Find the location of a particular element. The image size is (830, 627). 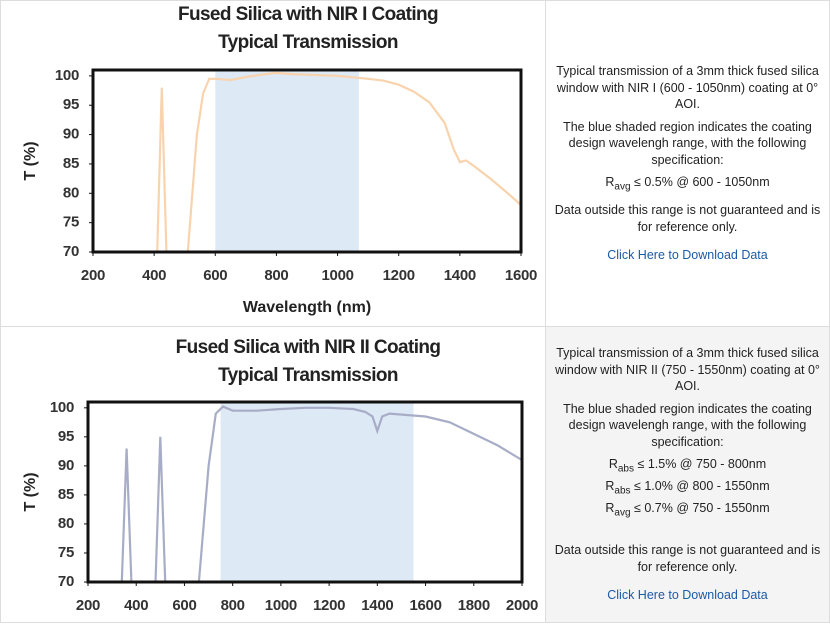

chart-title: Fused Silica with NIR I Coating is located at coordinates (308, 14).